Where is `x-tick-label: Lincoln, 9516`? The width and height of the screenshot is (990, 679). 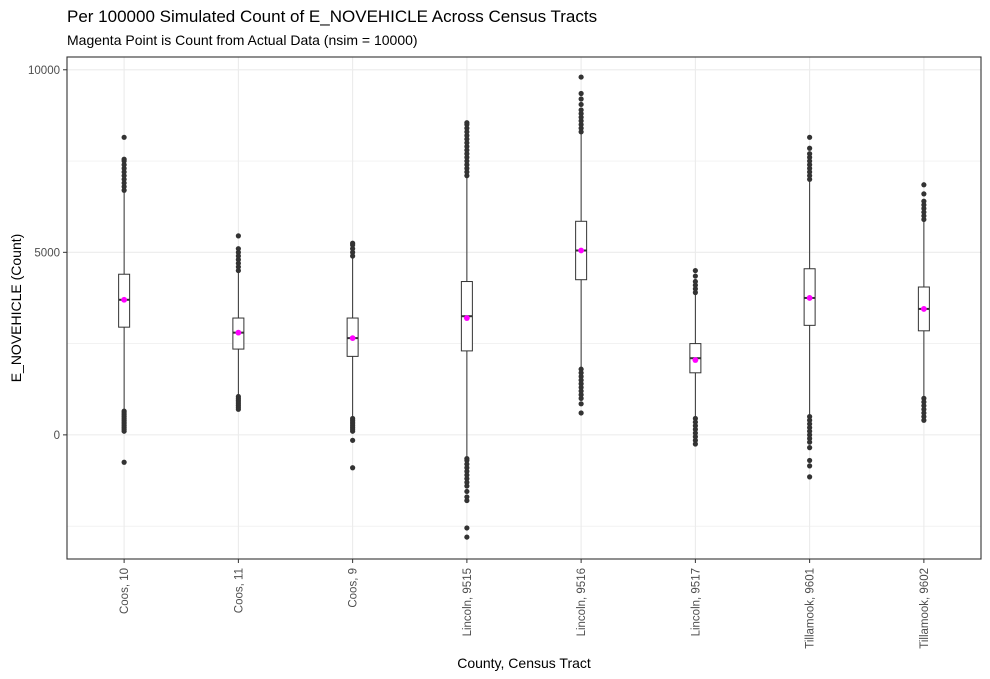
x-tick-label: Lincoln, 9516 is located at coordinates (582, 602).